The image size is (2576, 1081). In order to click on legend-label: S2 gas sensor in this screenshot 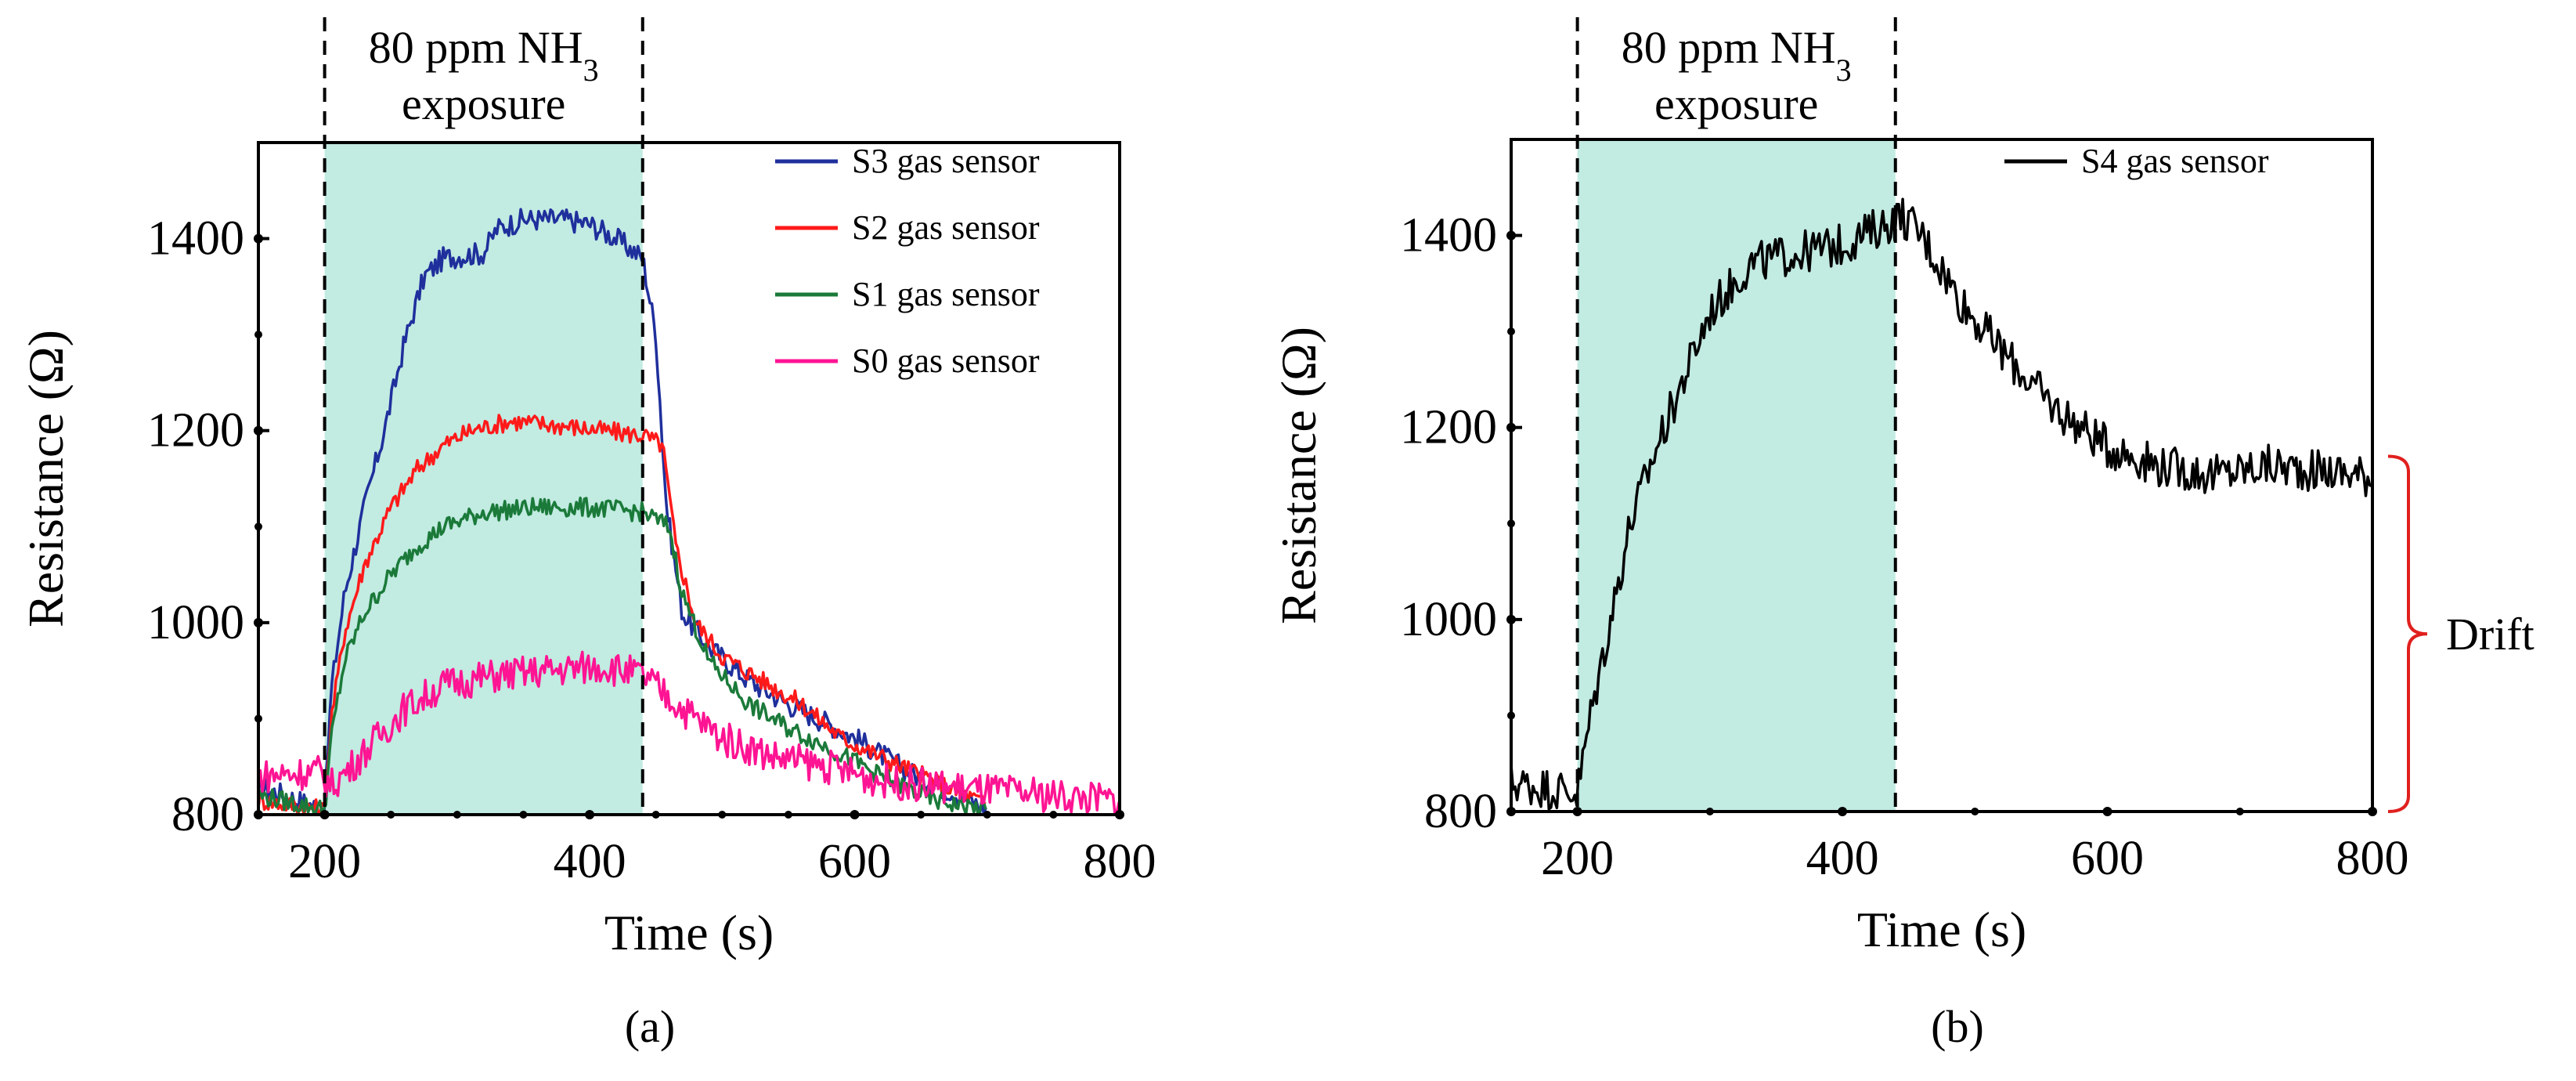, I will do `click(946, 227)`.